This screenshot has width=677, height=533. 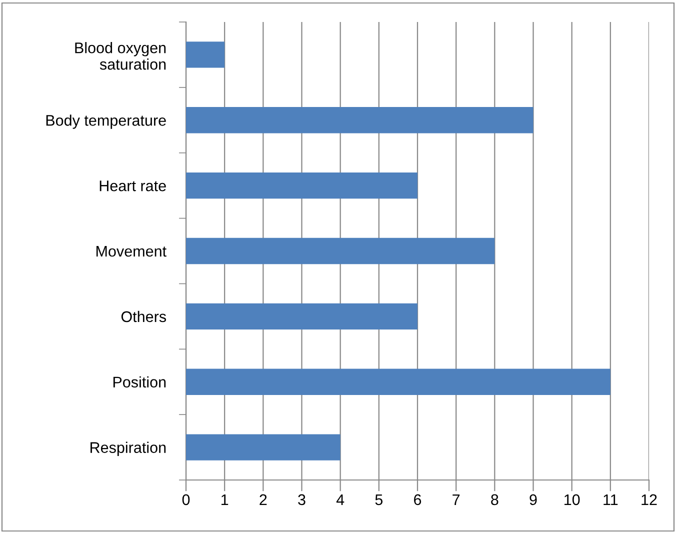 What do you see at coordinates (340, 499) in the screenshot?
I see `x-tick-label: 4` at bounding box center [340, 499].